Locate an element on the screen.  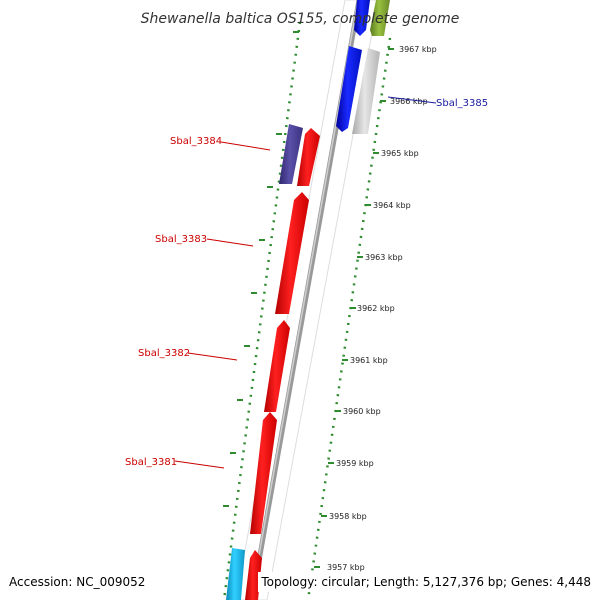
gene-olive is located at coordinates (380, 18).